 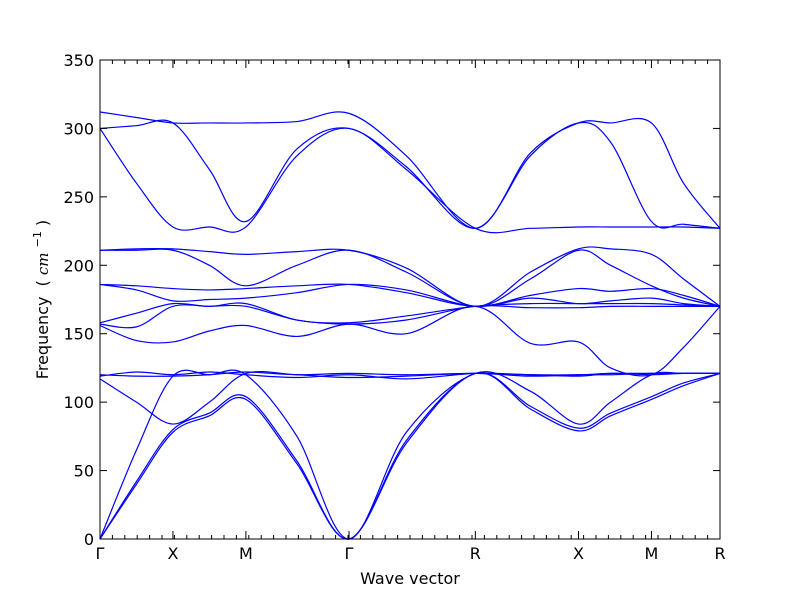 What do you see at coordinates (78, 60) in the screenshot?
I see `y-tick-label-350: 350` at bounding box center [78, 60].